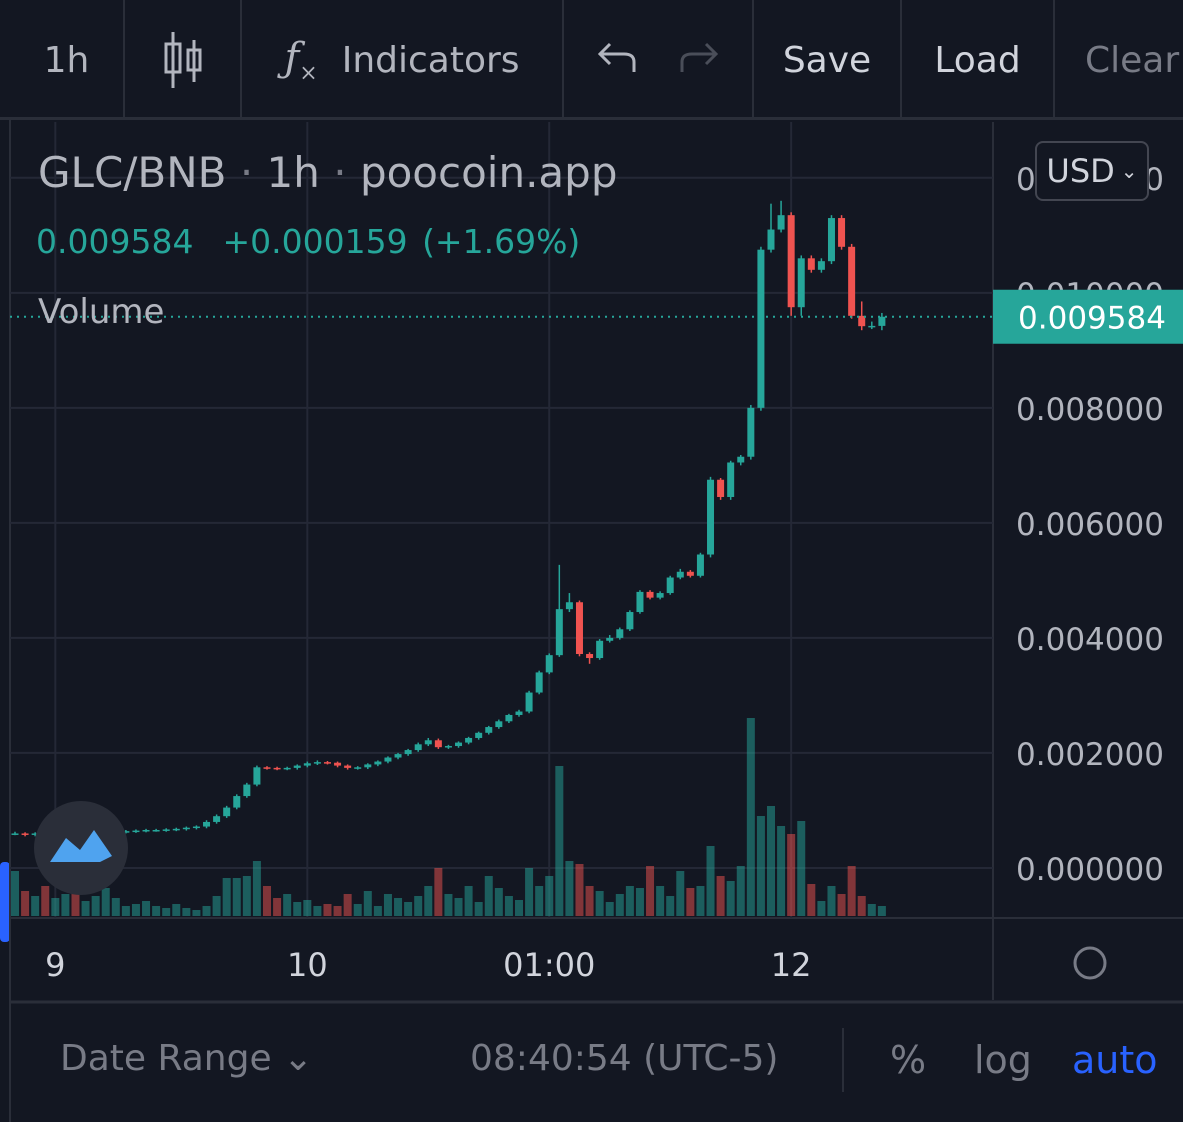 Image resolution: width=1183 pixels, height=1122 pixels. What do you see at coordinates (115, 241) in the screenshot?
I see `last-price: 0.009584` at bounding box center [115, 241].